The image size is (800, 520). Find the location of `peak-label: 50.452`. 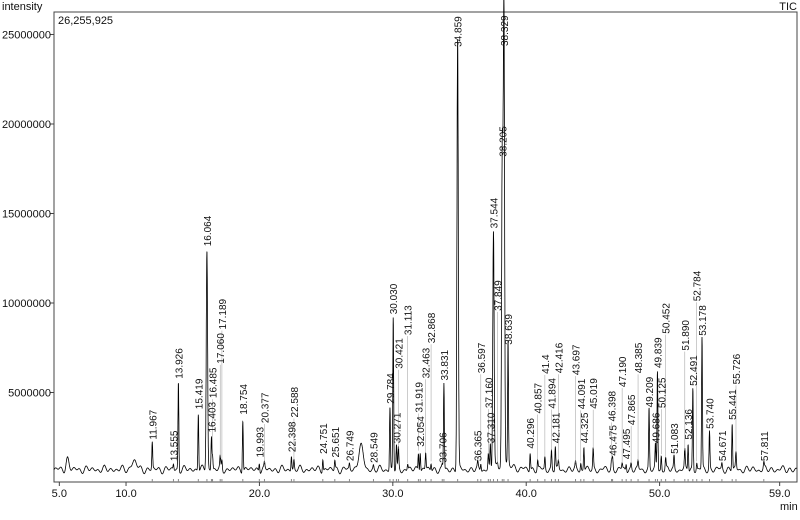

peak-label: 50.452 is located at coordinates (667, 318).